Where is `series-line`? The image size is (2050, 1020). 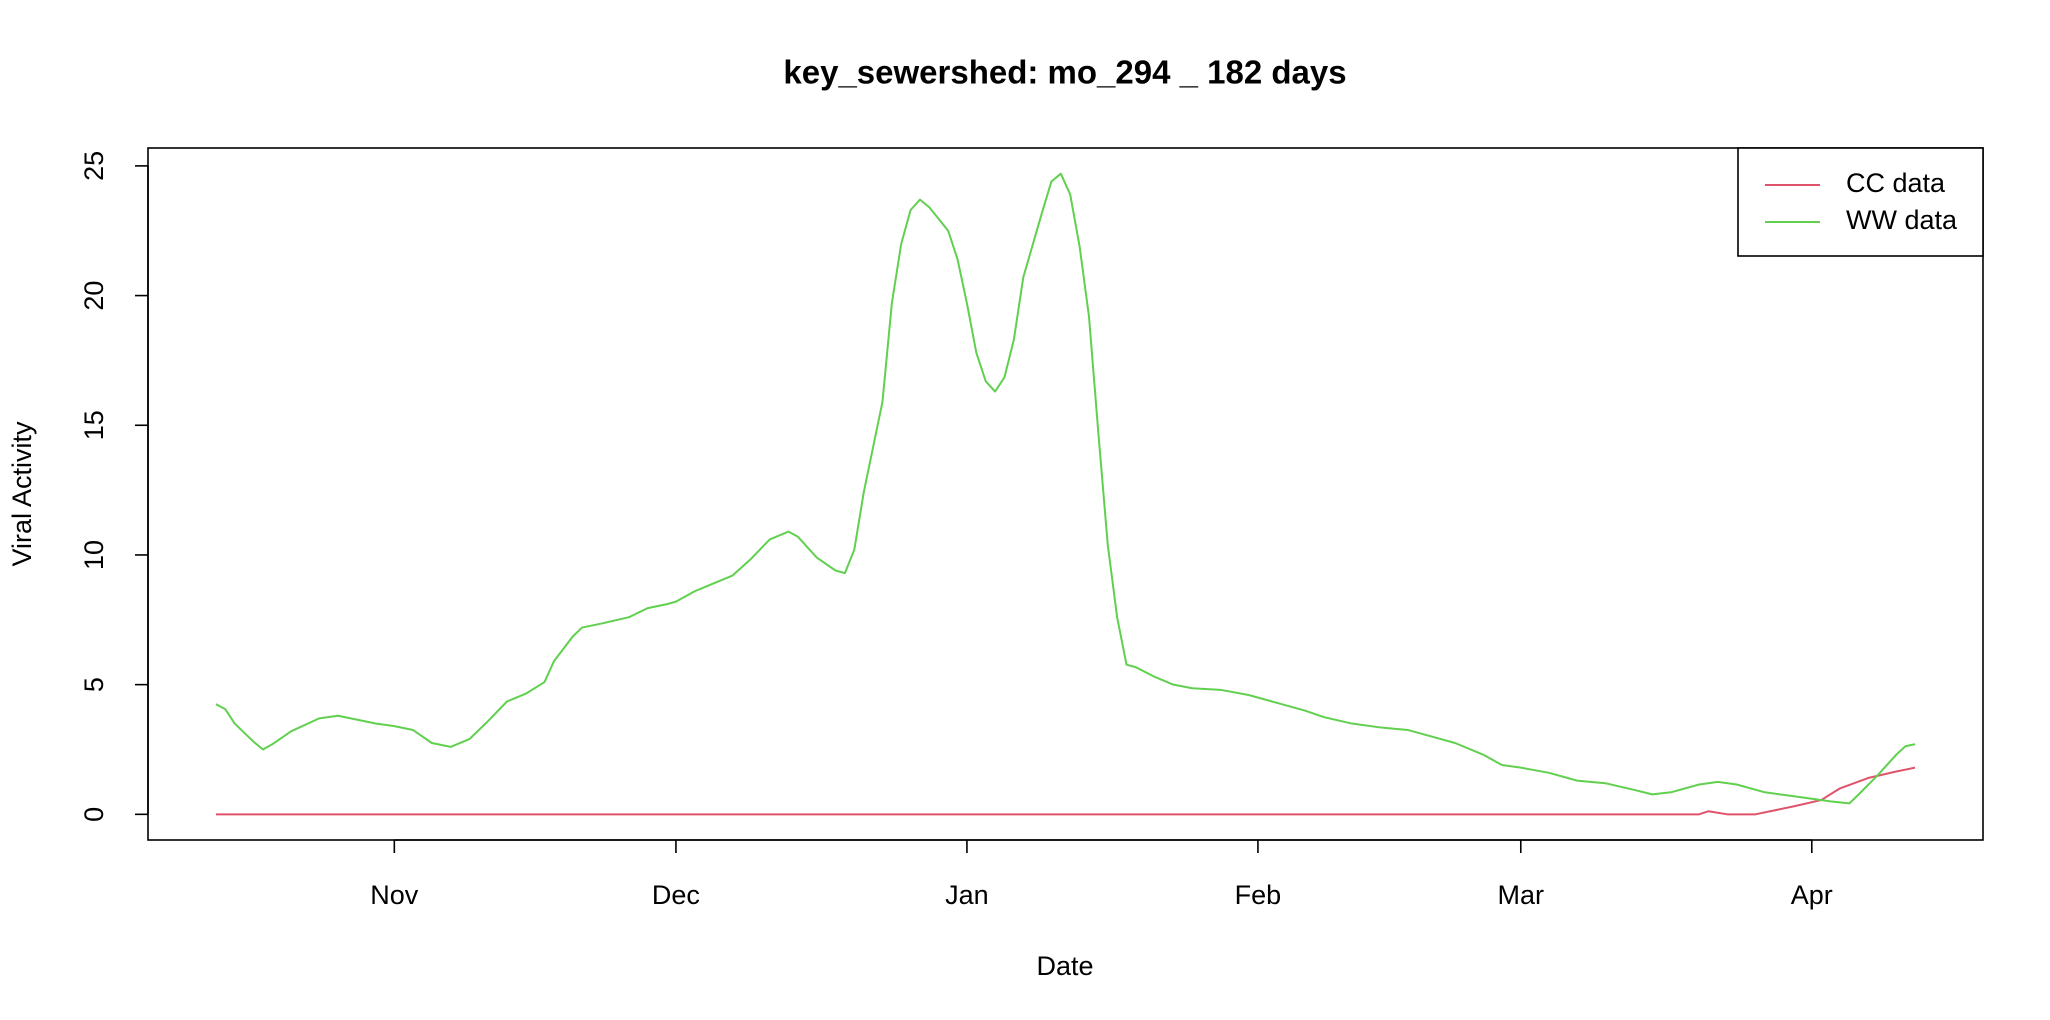
series-line is located at coordinates (1065, 791).